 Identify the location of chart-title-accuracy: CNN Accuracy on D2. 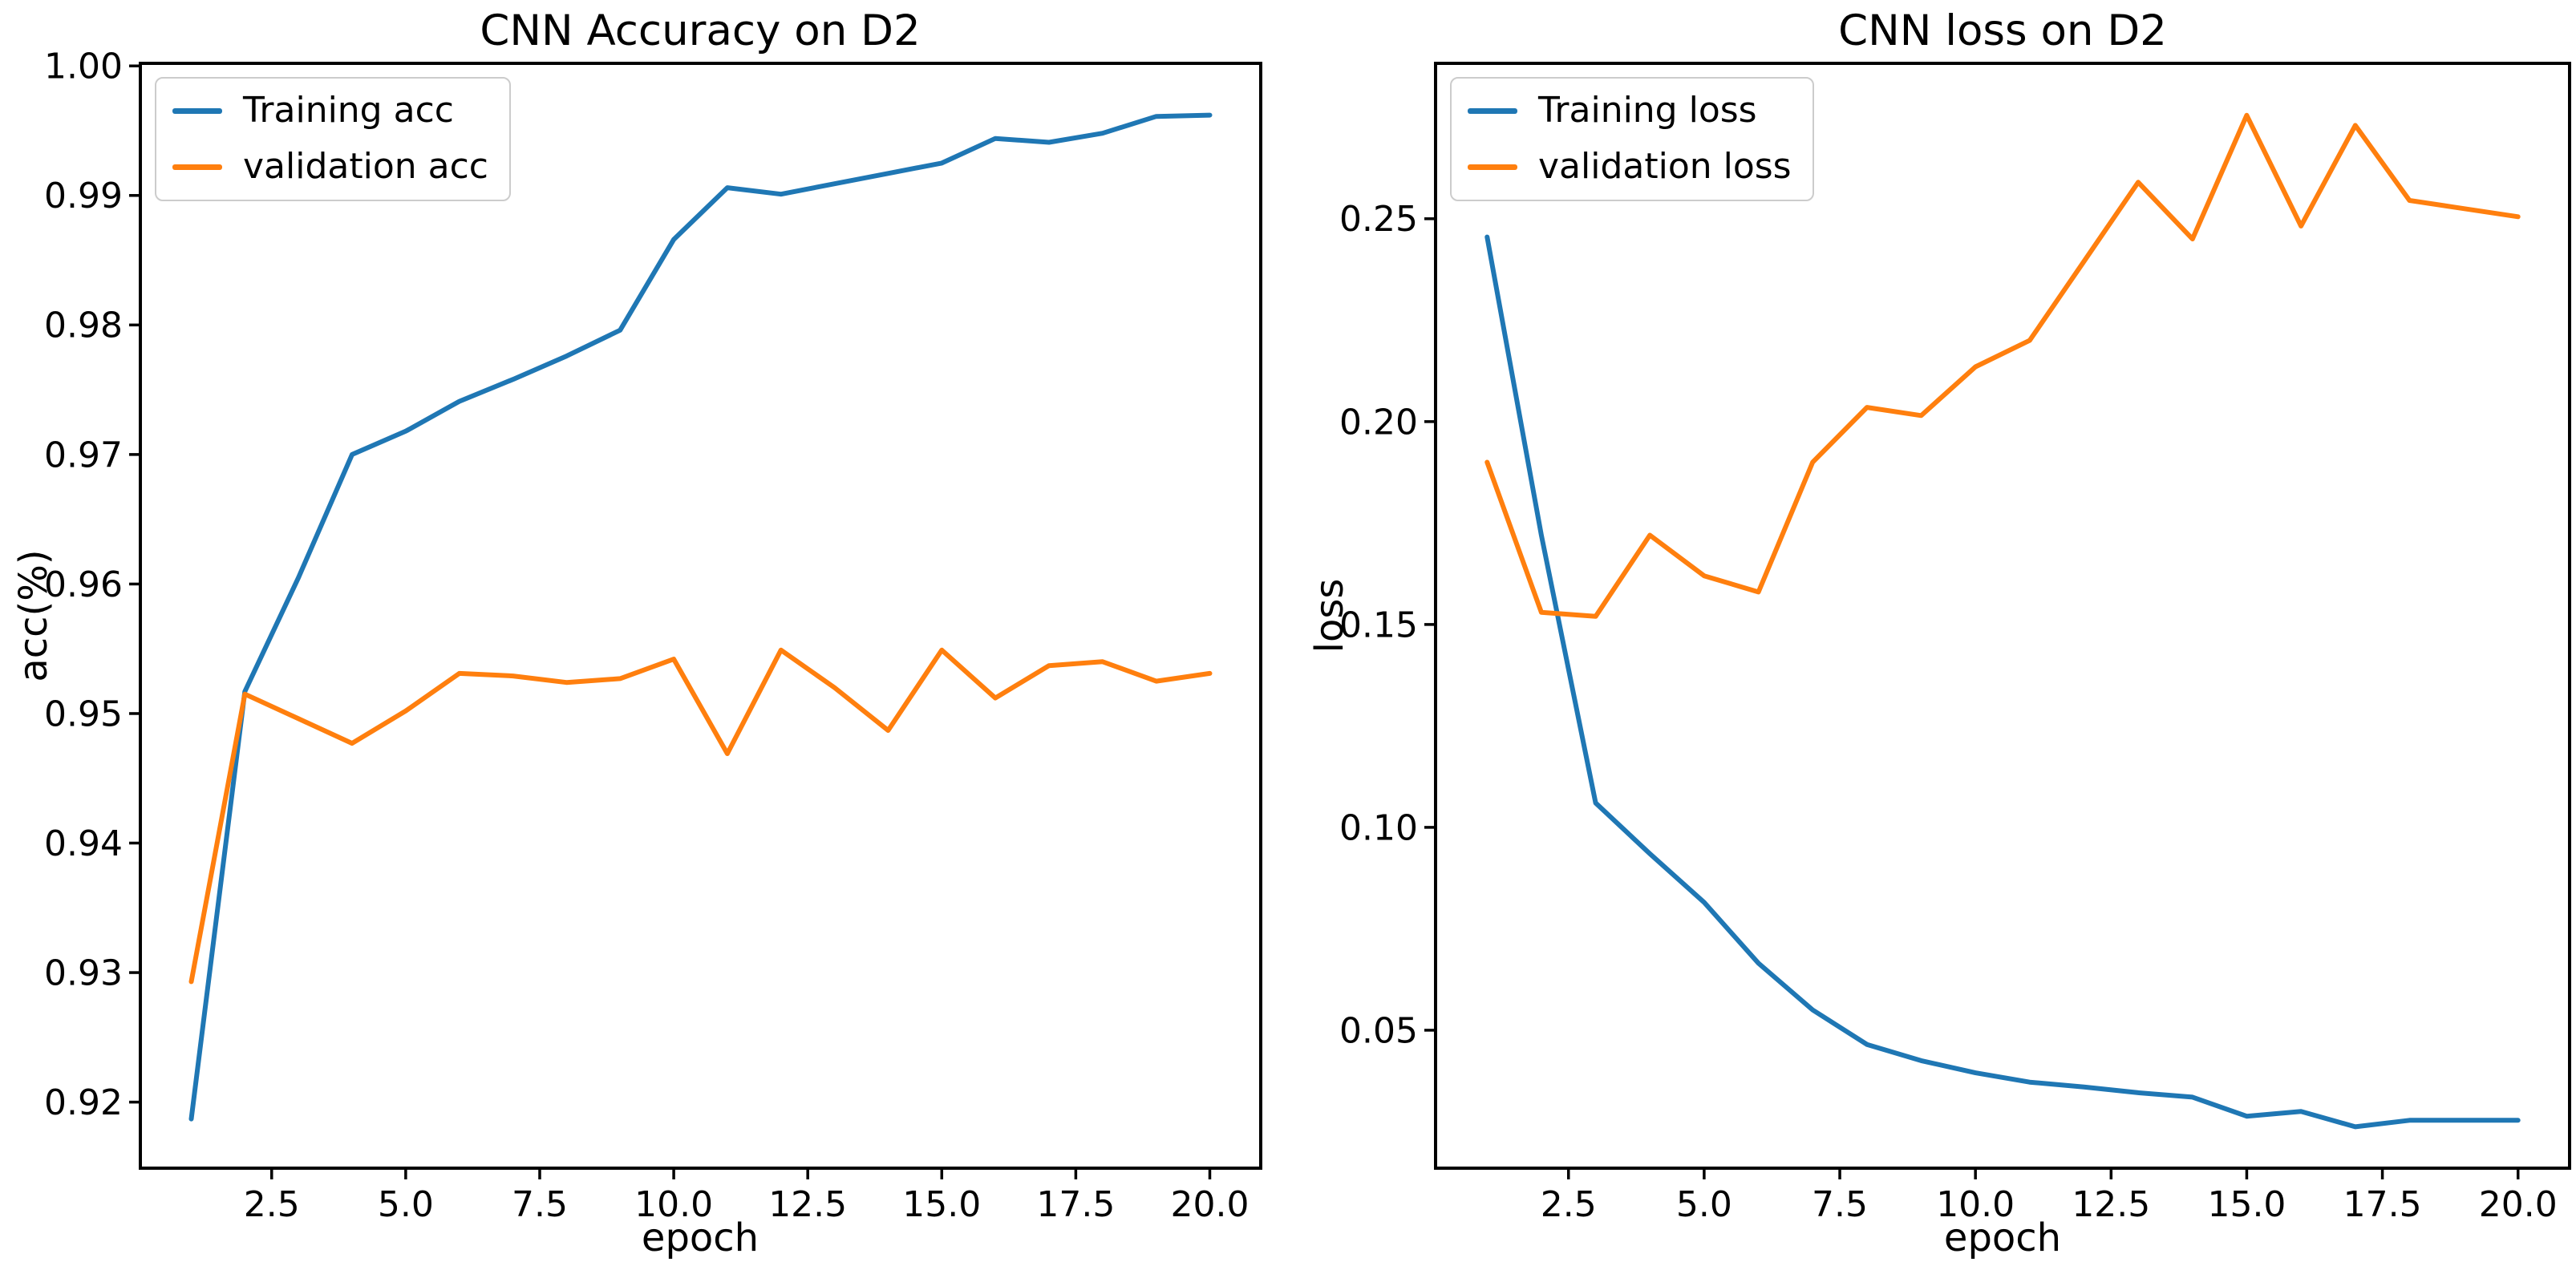
(700, 30).